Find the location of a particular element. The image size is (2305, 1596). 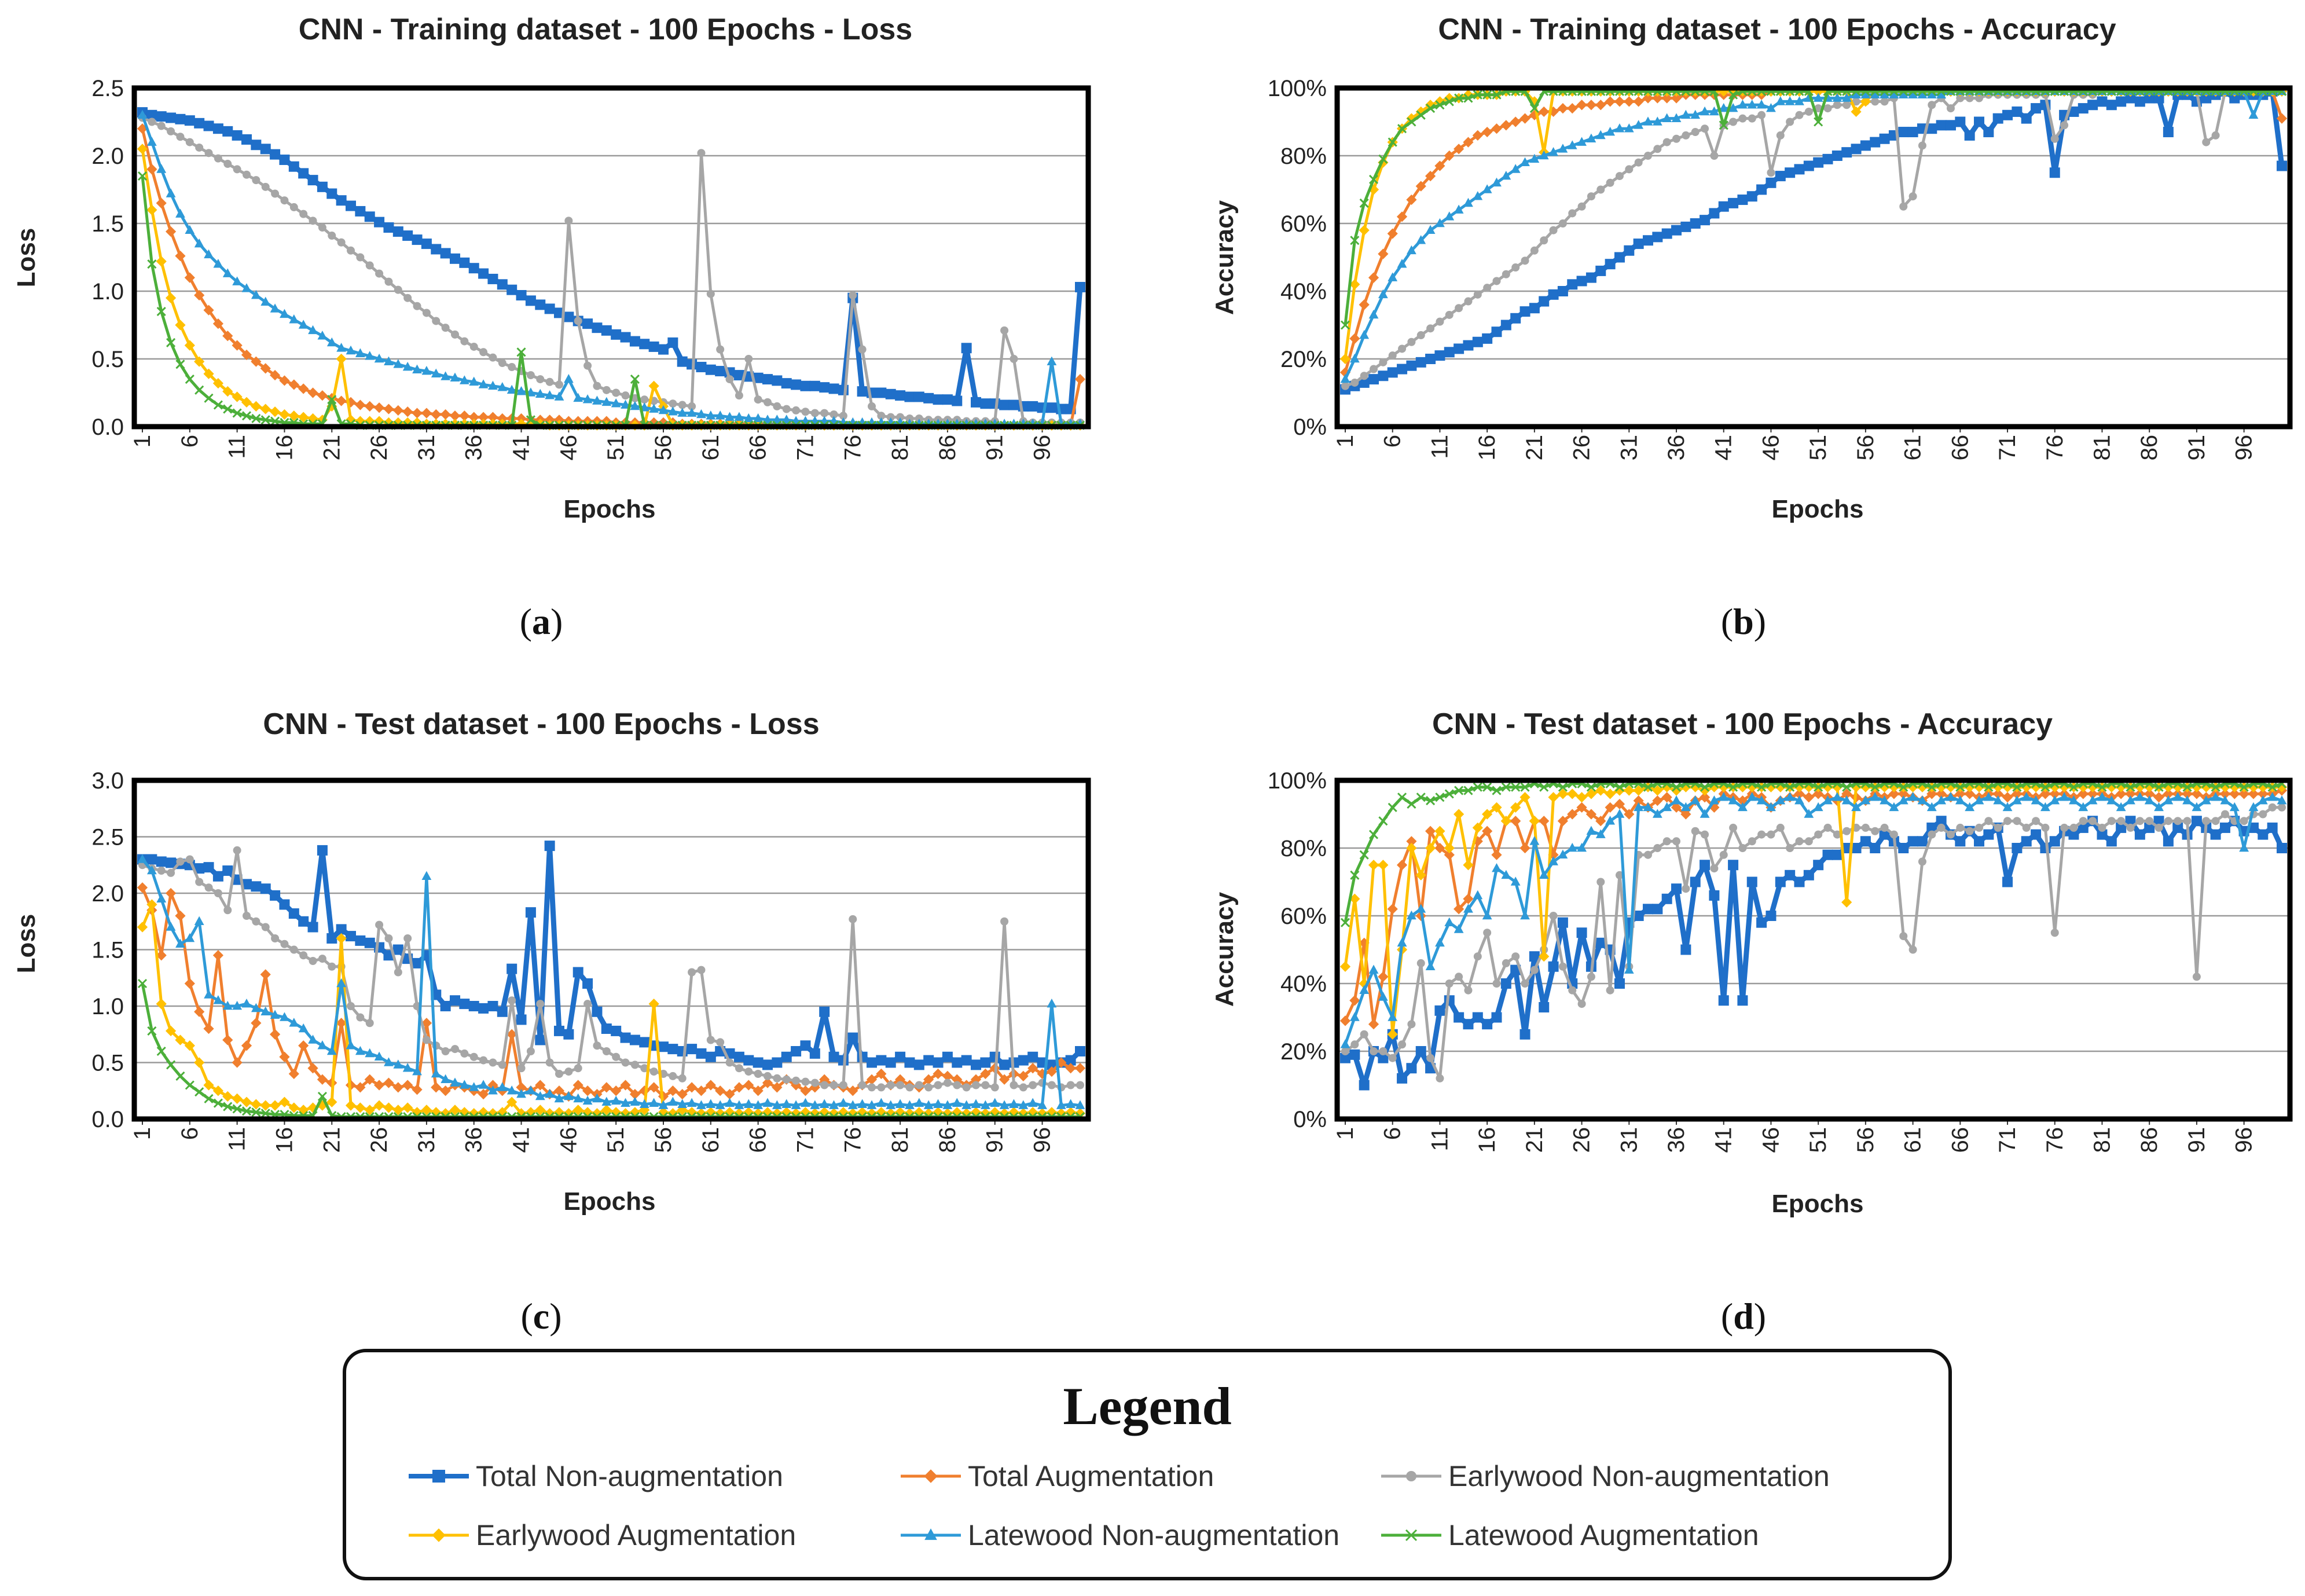

x-tick-label: 66 is located at coordinates (1960, 1140).